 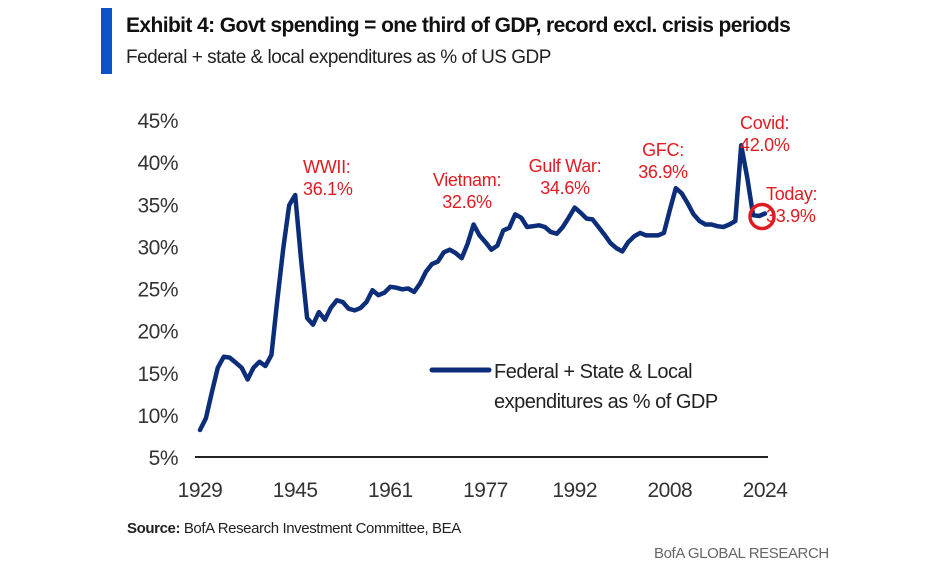 I want to click on x-tick-label: 1992, so click(x=574, y=490).